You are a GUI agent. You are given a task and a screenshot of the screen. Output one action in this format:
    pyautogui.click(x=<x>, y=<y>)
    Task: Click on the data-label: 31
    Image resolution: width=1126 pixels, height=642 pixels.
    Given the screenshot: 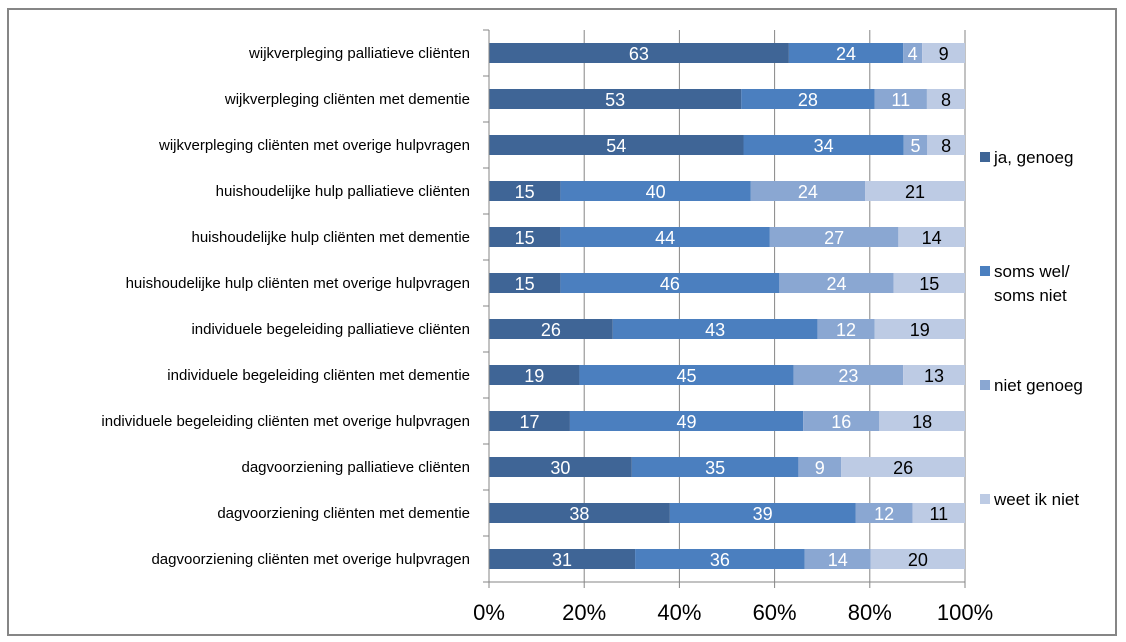 What is the action you would take?
    pyautogui.click(x=562, y=560)
    